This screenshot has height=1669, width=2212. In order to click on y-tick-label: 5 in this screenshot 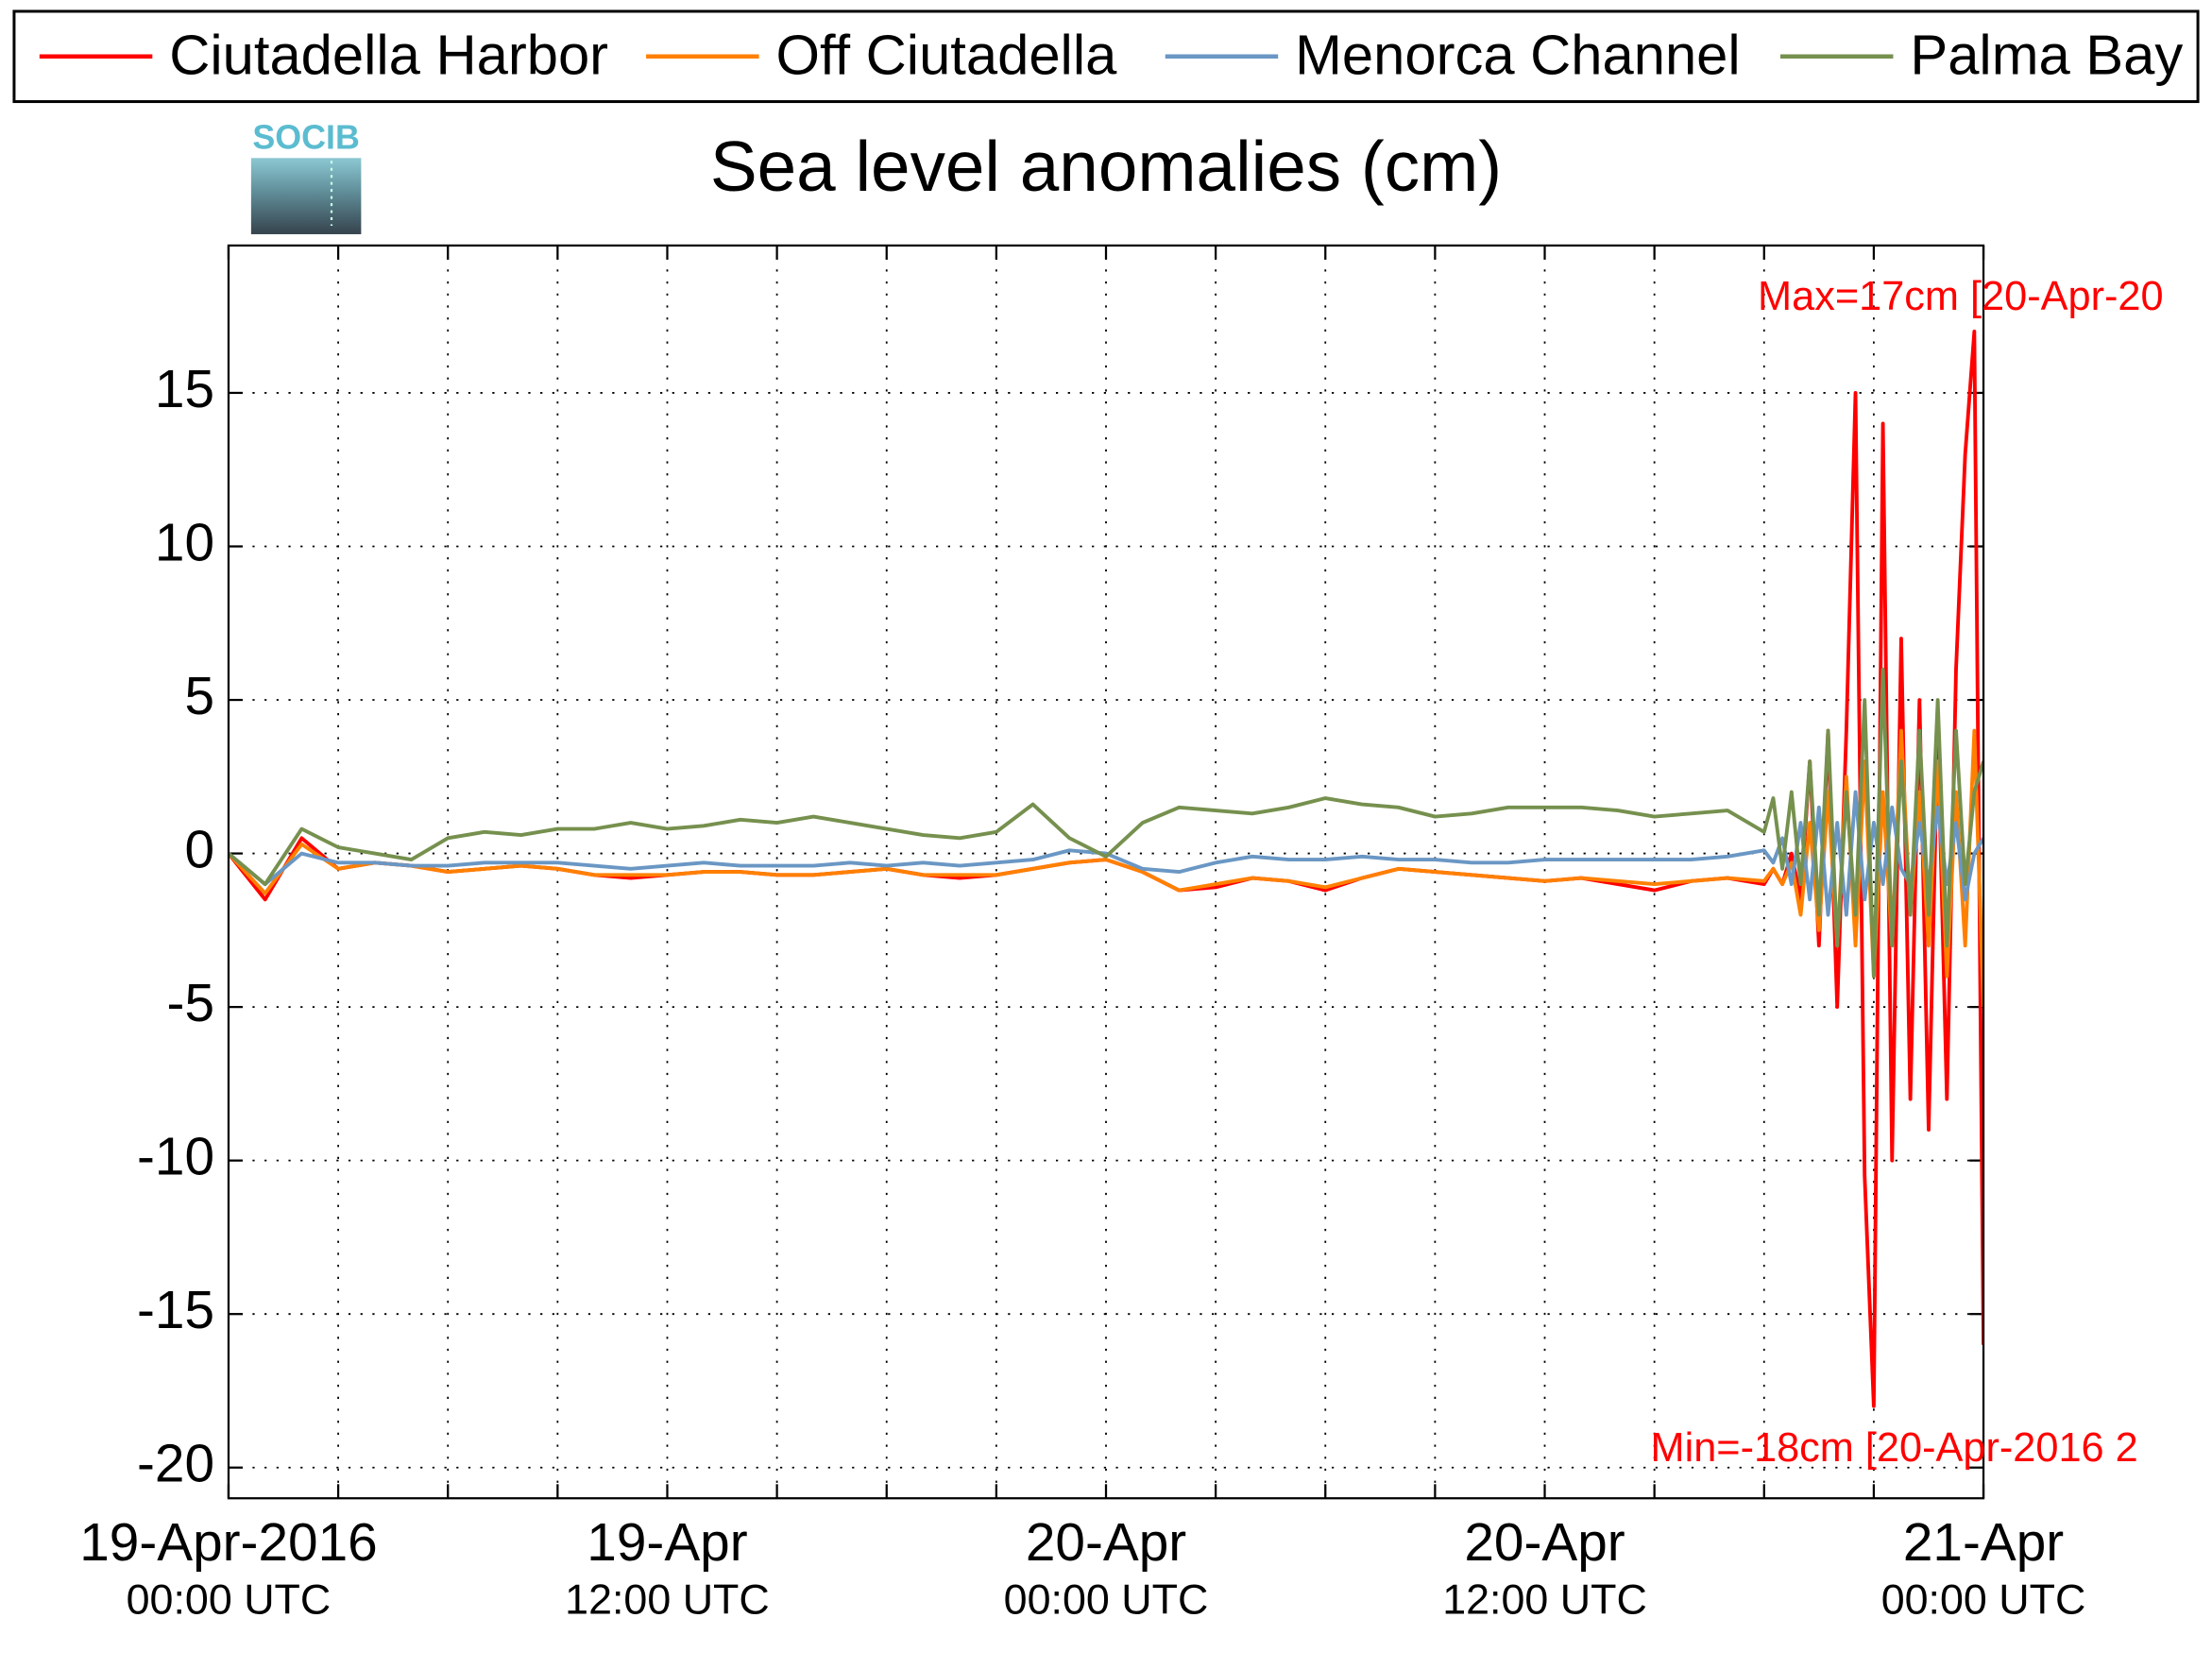, I will do `click(199, 697)`.